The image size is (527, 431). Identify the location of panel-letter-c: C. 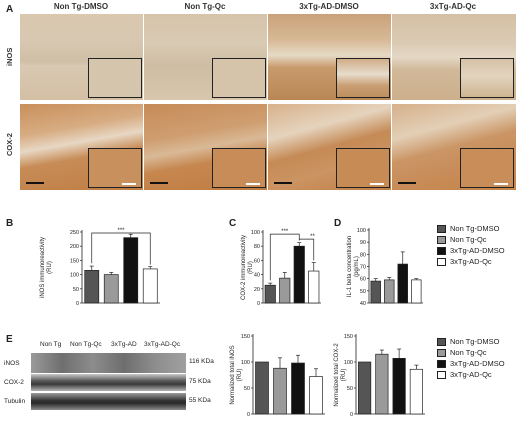
(233, 223).